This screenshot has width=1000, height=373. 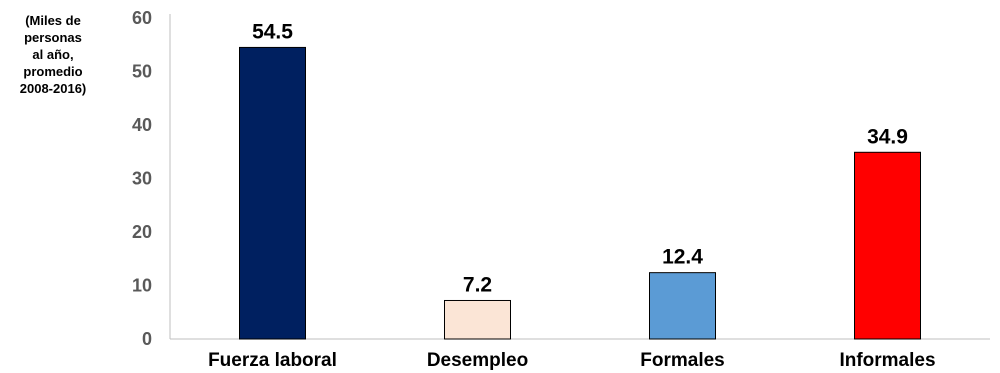 I want to click on x-tick-label: Fuerza laboral, so click(x=272, y=360).